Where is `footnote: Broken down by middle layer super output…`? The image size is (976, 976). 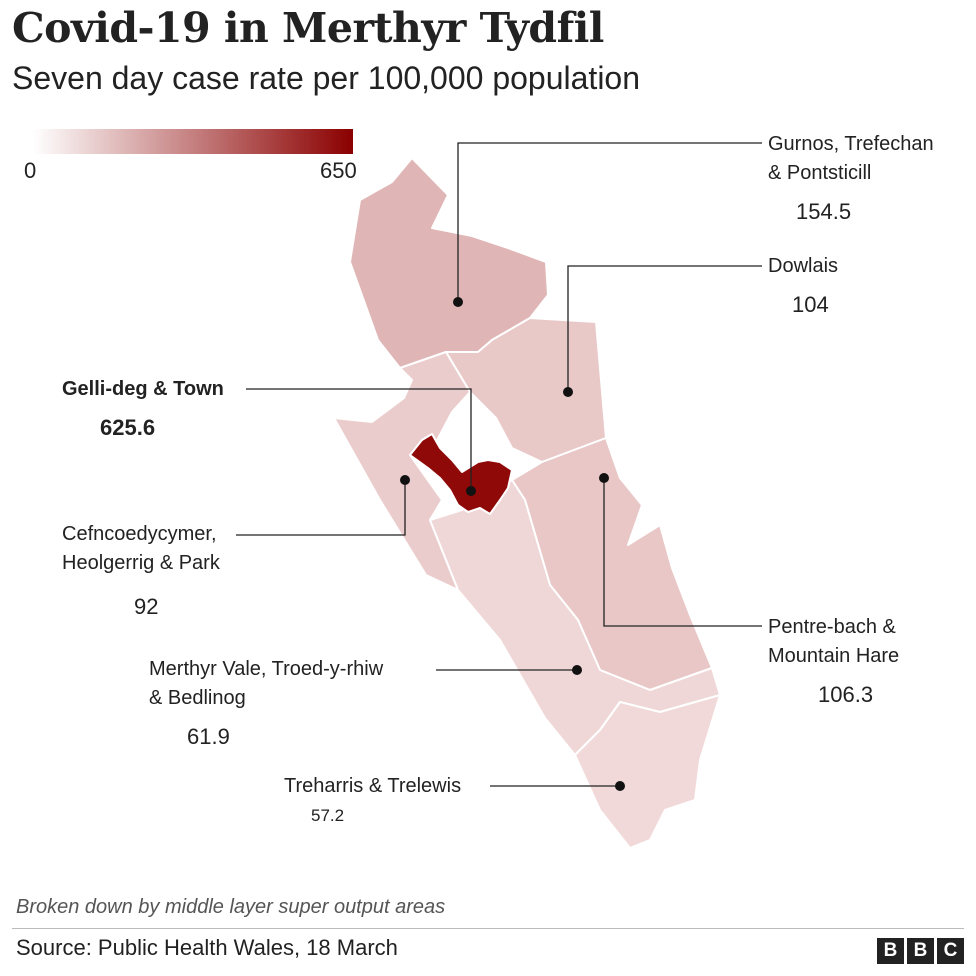
footnote: Broken down by middle layer super output… is located at coordinates (231, 907).